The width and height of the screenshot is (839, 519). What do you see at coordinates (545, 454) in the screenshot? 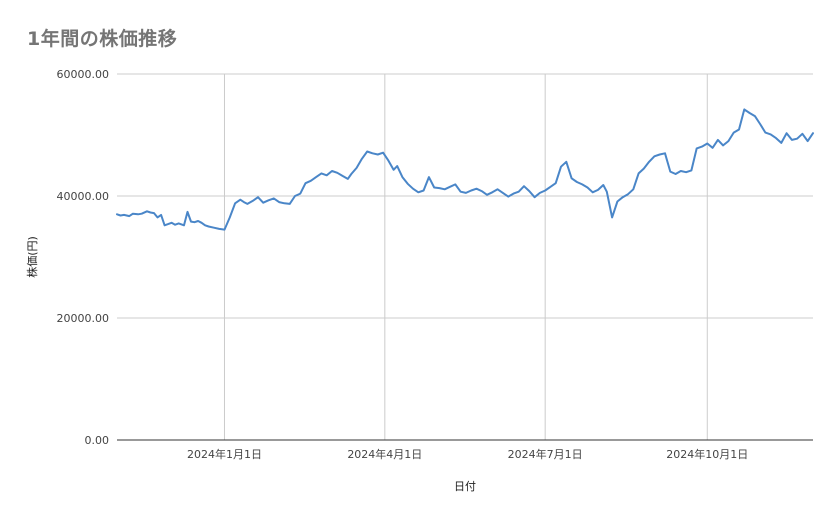
I see `x-tick-label: 2024年7月1日` at bounding box center [545, 454].